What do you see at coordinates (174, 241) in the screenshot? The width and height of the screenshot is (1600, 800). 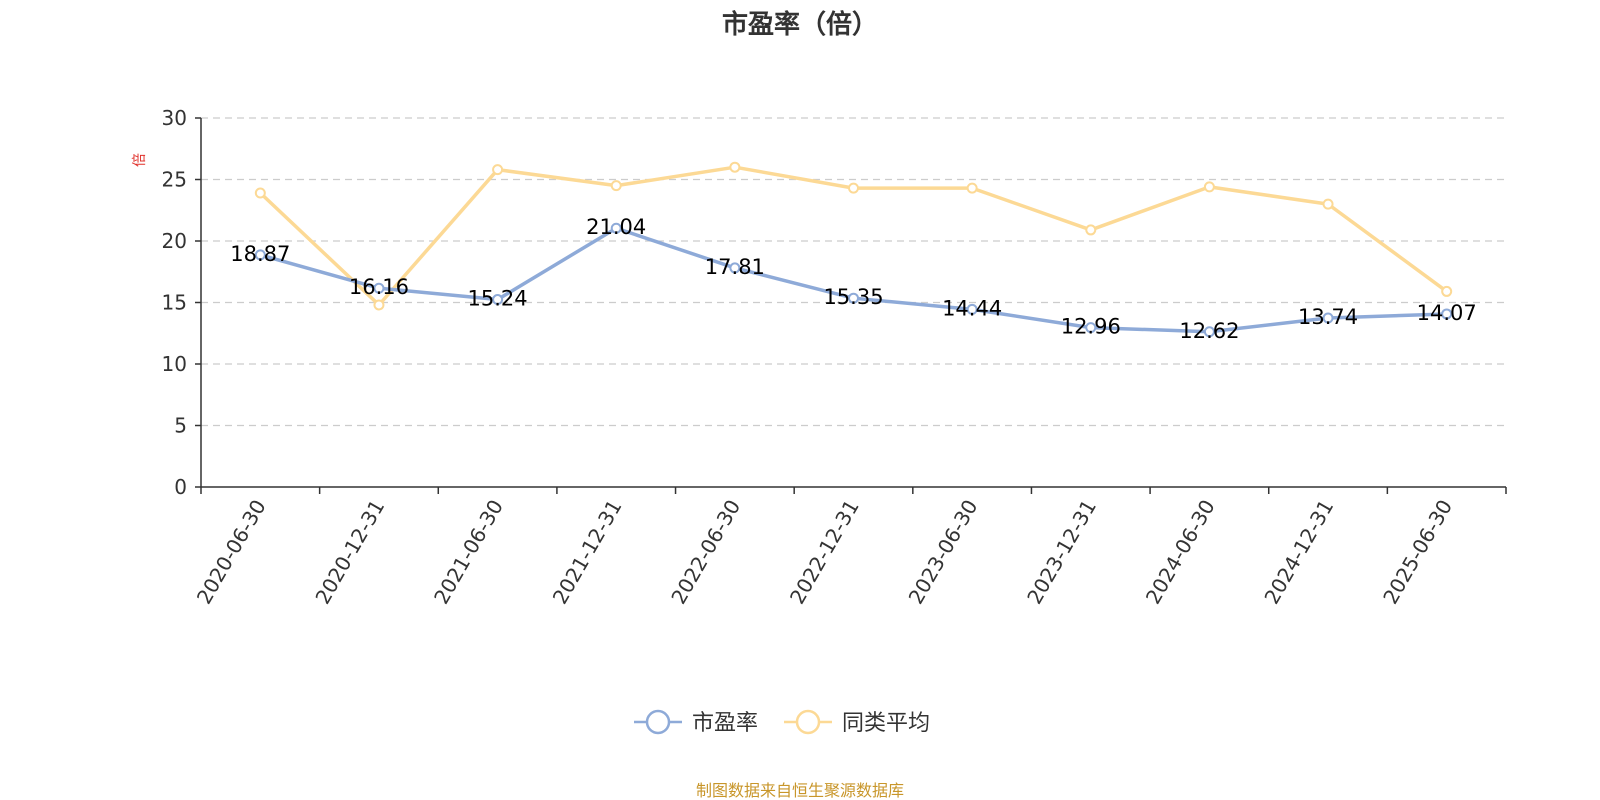 I see `y-tick-label: 20` at bounding box center [174, 241].